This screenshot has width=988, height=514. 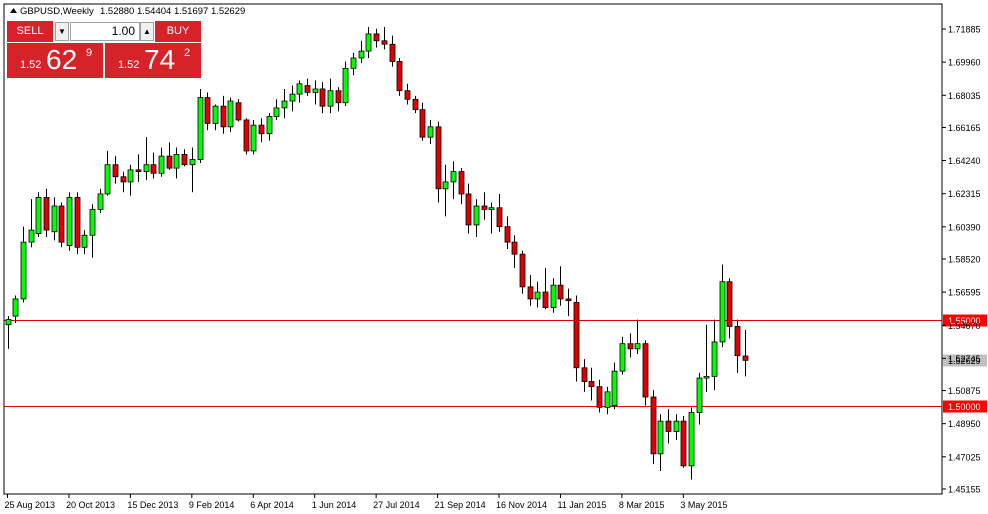 What do you see at coordinates (30, 31) in the screenshot?
I see `sell-button: SELL` at bounding box center [30, 31].